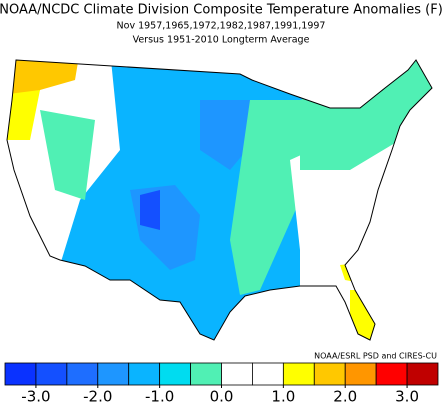 The image size is (443, 406). What do you see at coordinates (221, 26) in the screenshot?
I see `subtitle: Nov 1957,1965,1972,1982,1987,1991,1997` at bounding box center [221, 26].